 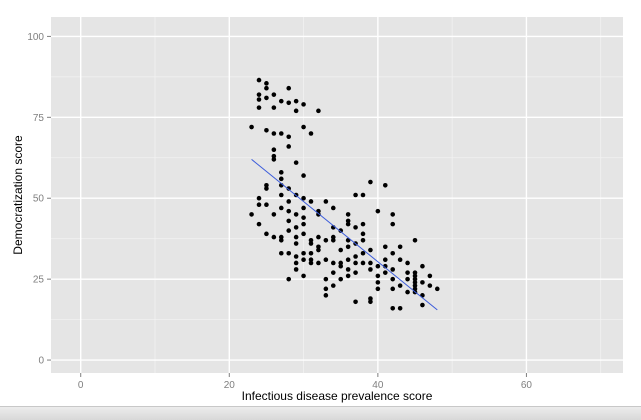 What do you see at coordinates (527, 385) in the screenshot?
I see `x-tick-label: 60` at bounding box center [527, 385].